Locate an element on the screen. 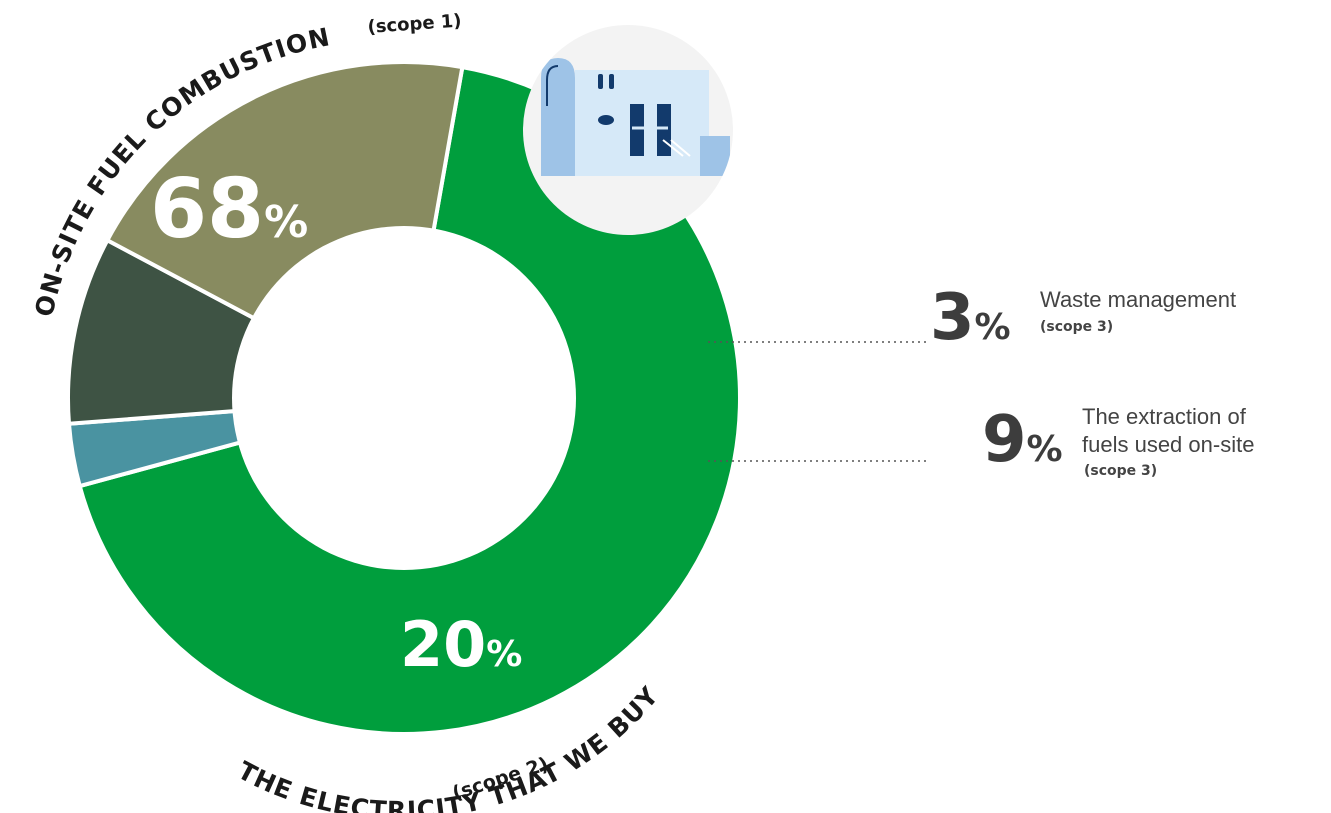 This screenshot has height=813, width=1331. extraction-description-line1: The extraction of is located at coordinates (1164, 416).